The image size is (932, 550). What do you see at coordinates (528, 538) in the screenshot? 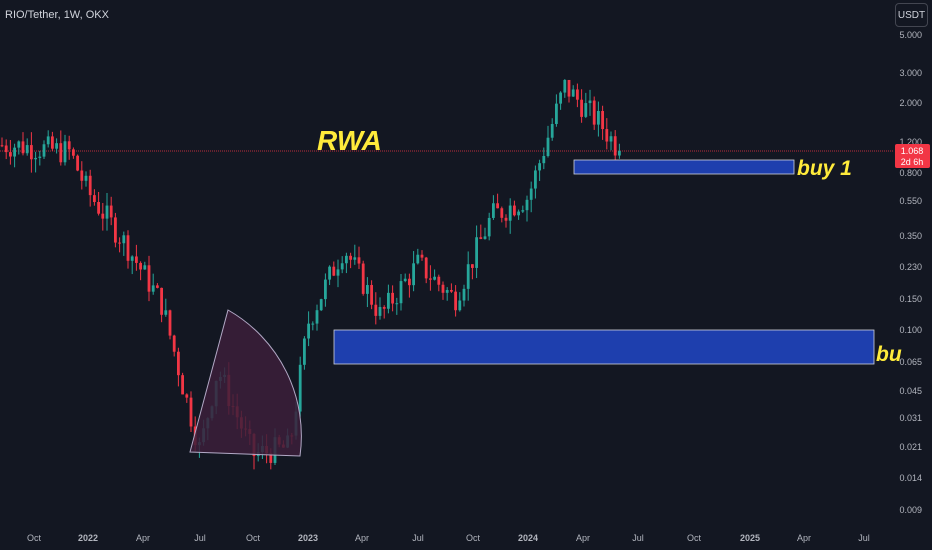
I see `time-tick-label: 2024` at bounding box center [528, 538].